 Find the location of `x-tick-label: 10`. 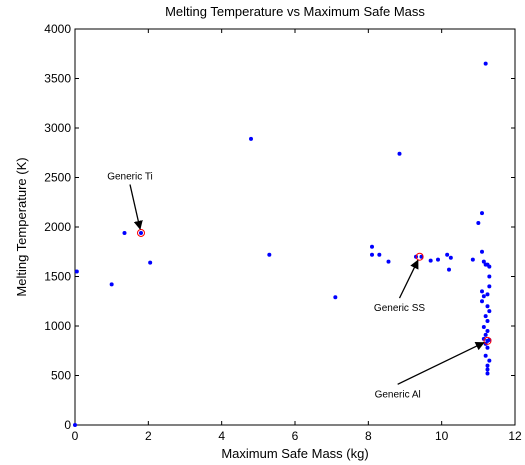

x-tick-label: 10 is located at coordinates (442, 436).